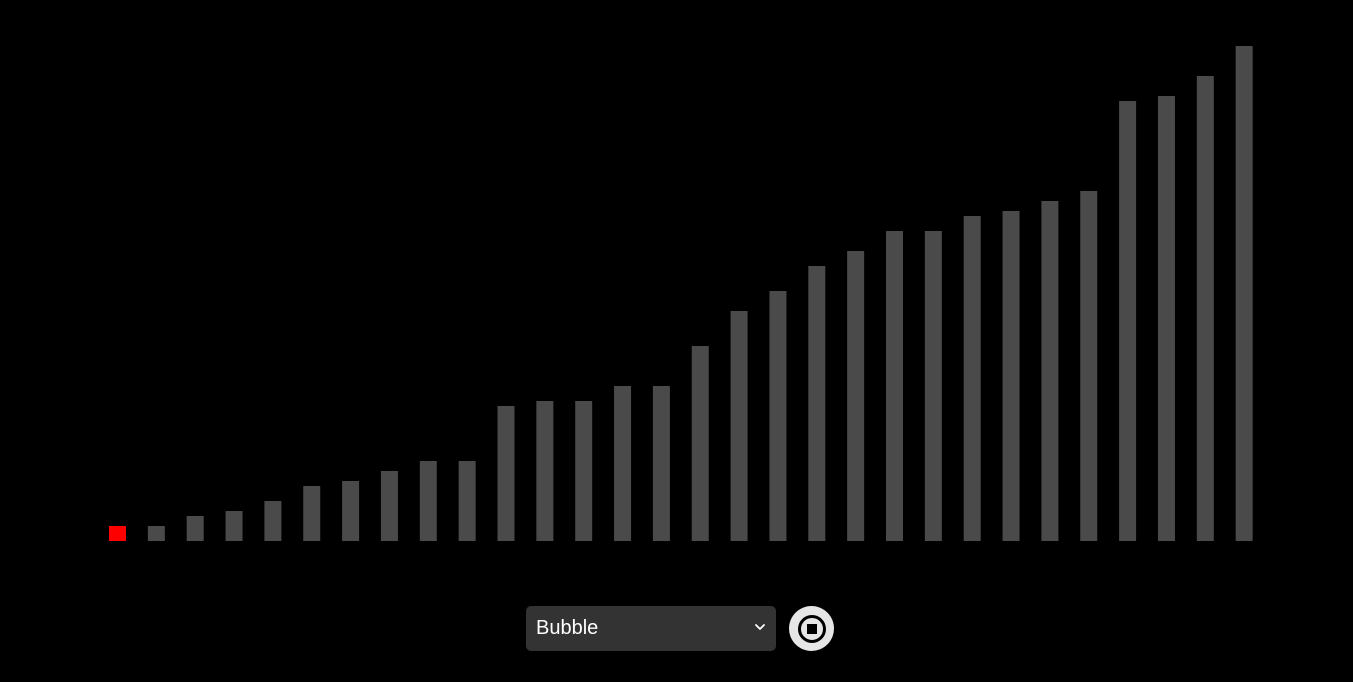 Image resolution: width=1353 pixels, height=682 pixels. What do you see at coordinates (117, 533) in the screenshot?
I see `bar-highlighted` at bounding box center [117, 533].